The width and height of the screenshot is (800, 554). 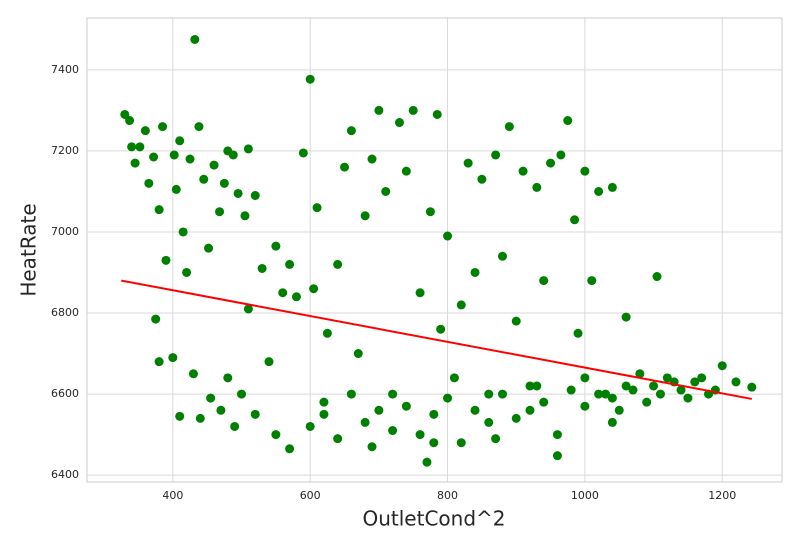 What do you see at coordinates (65, 312) in the screenshot?
I see `y-tick-label: 6800` at bounding box center [65, 312].